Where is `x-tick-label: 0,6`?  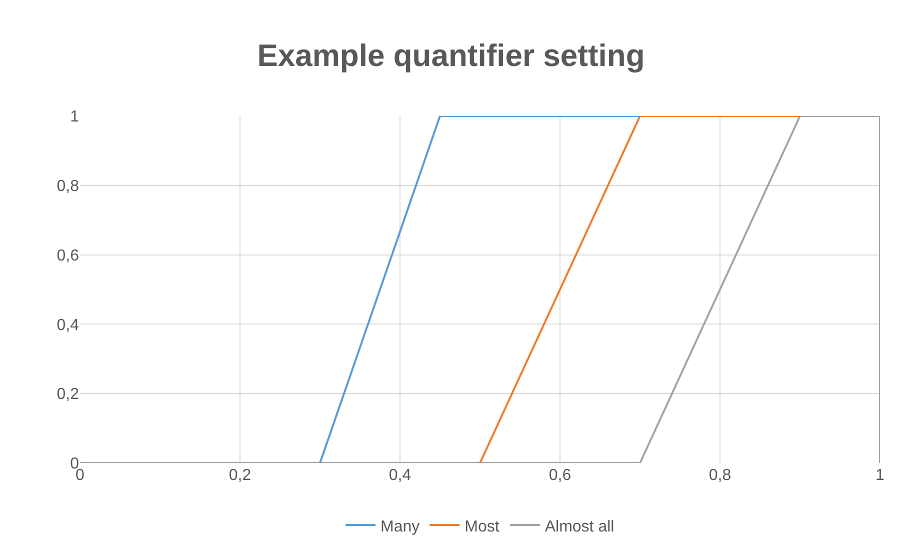
x-tick-label: 0,6 is located at coordinates (560, 475).